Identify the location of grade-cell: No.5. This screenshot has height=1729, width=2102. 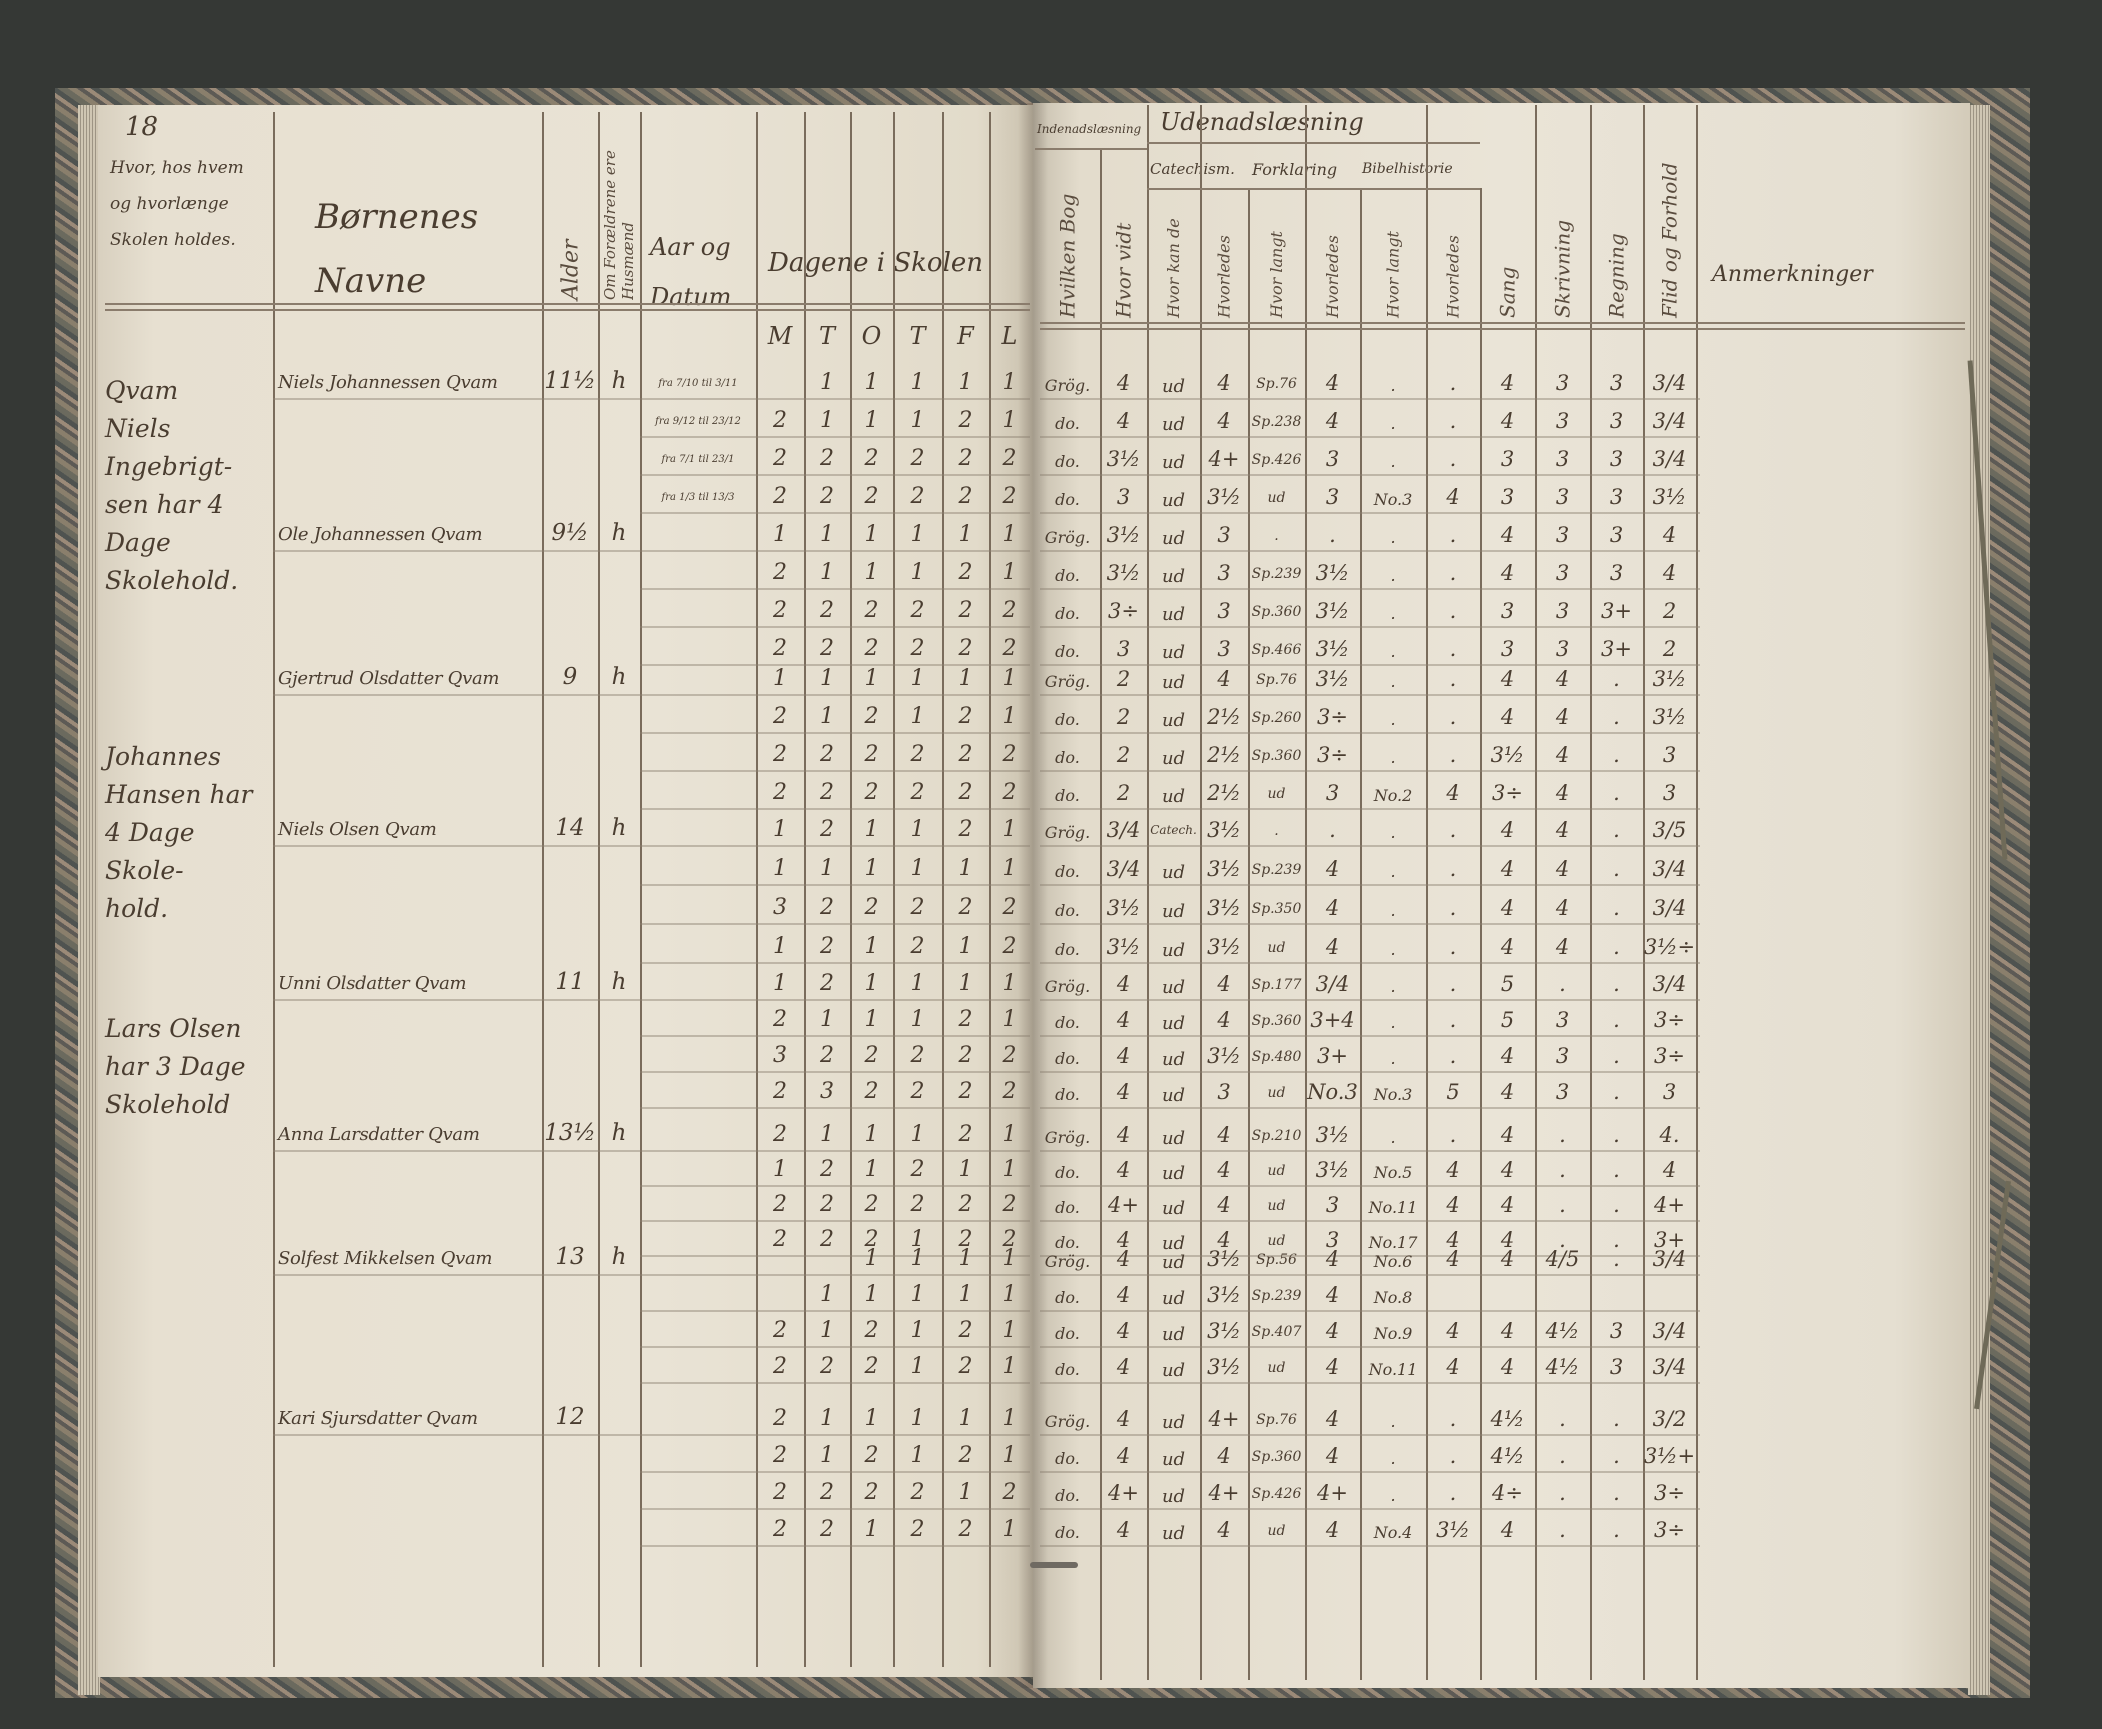
(1393, 1172).